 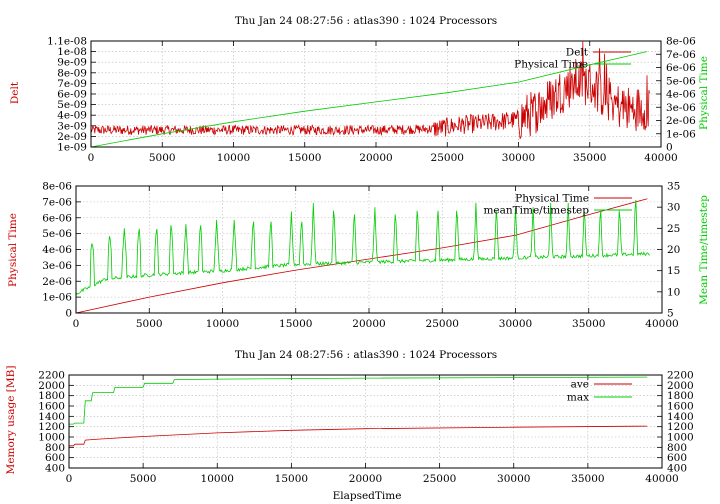 What do you see at coordinates (358, 436) in the screenshot?
I see `series-line-ave` at bounding box center [358, 436].